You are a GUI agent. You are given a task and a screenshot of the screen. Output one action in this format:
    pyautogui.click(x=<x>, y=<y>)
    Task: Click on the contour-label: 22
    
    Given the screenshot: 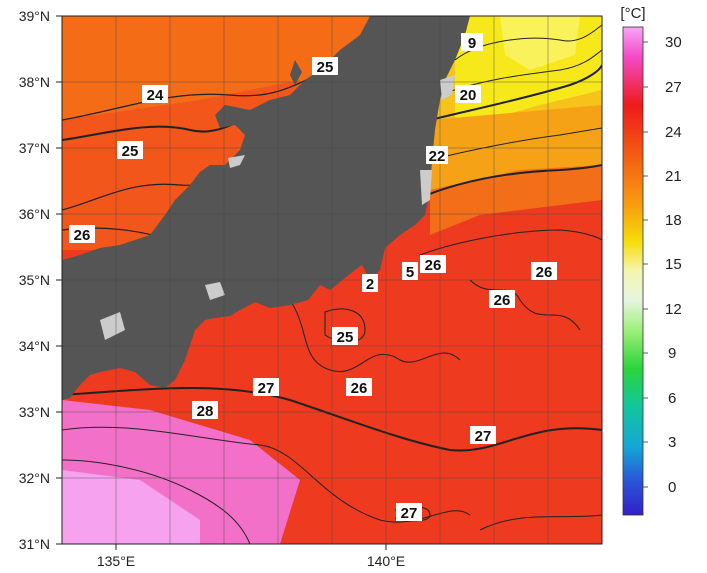 What is the action you would take?
    pyautogui.click(x=437, y=155)
    